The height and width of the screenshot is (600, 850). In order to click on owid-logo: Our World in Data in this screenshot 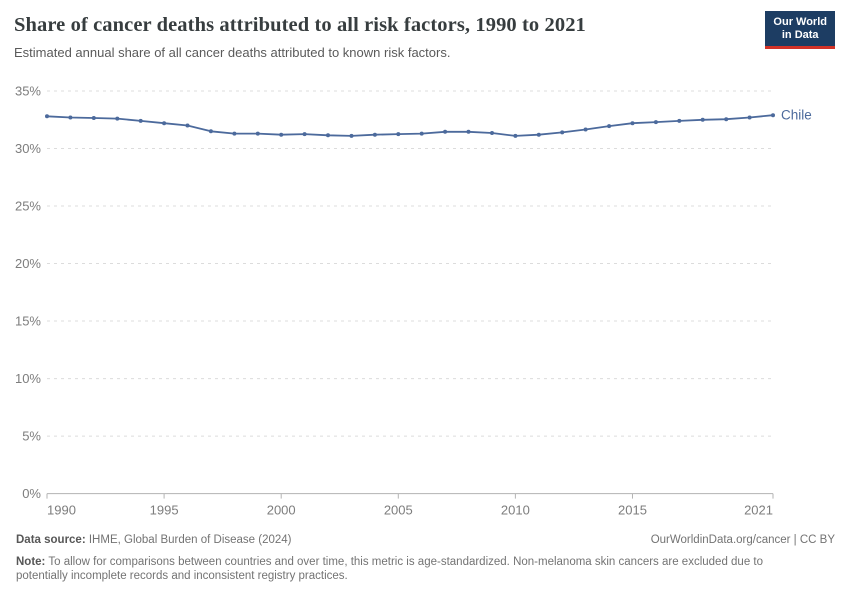, I will do `click(800, 30)`.